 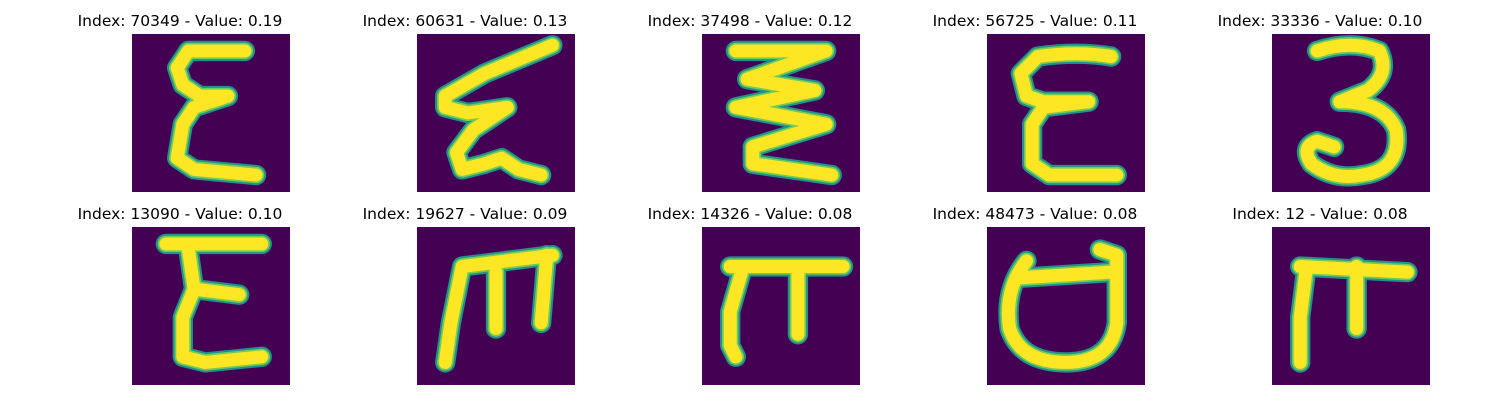 What do you see at coordinates (1035, 21) in the screenshot?
I see `tile-title: Index: 56725 - Value: 0.11` at bounding box center [1035, 21].